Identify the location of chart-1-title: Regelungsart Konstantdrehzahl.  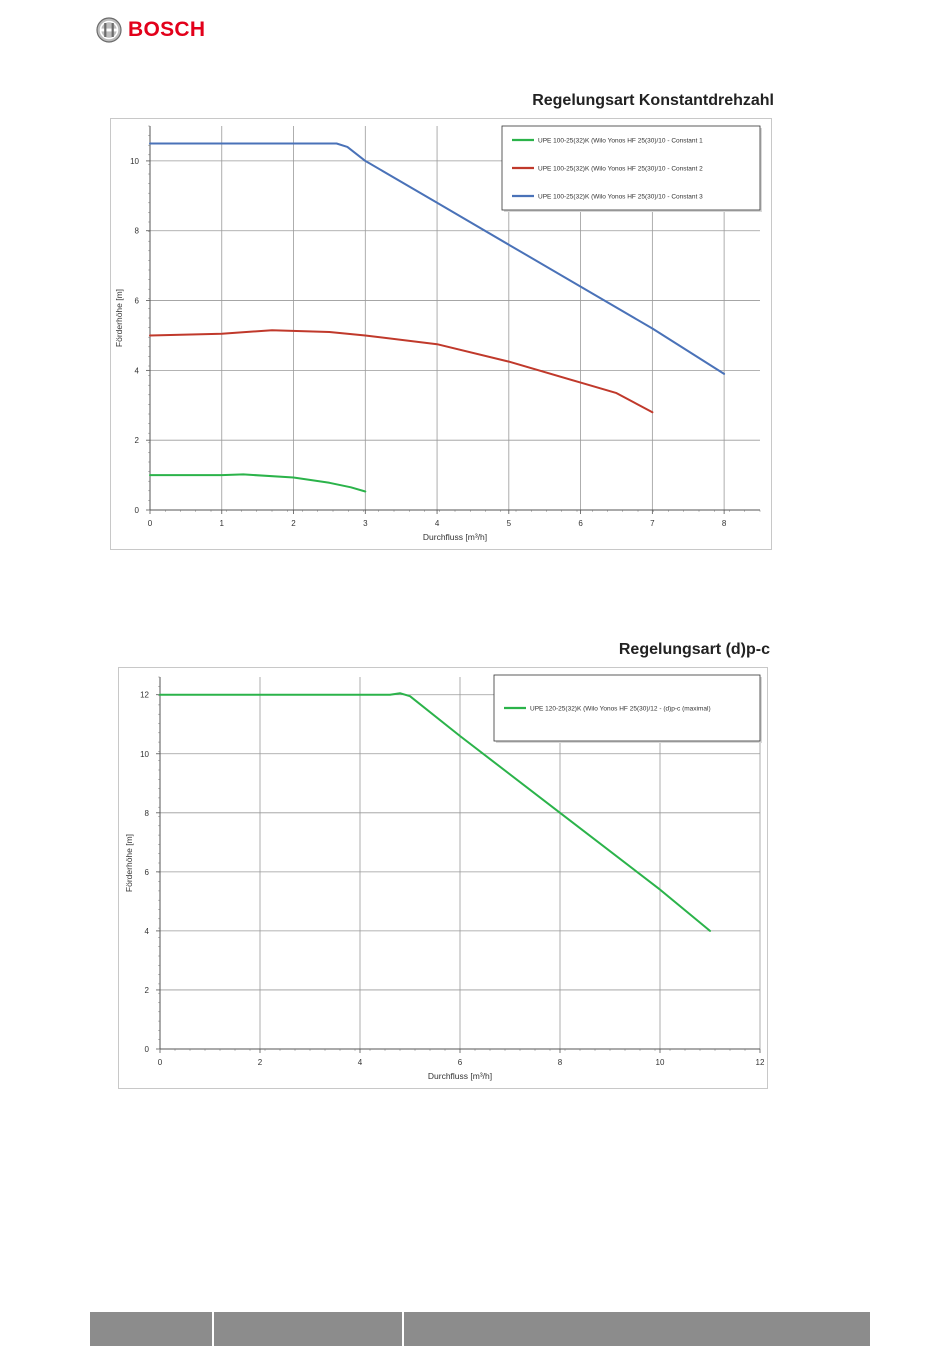
(653, 100).